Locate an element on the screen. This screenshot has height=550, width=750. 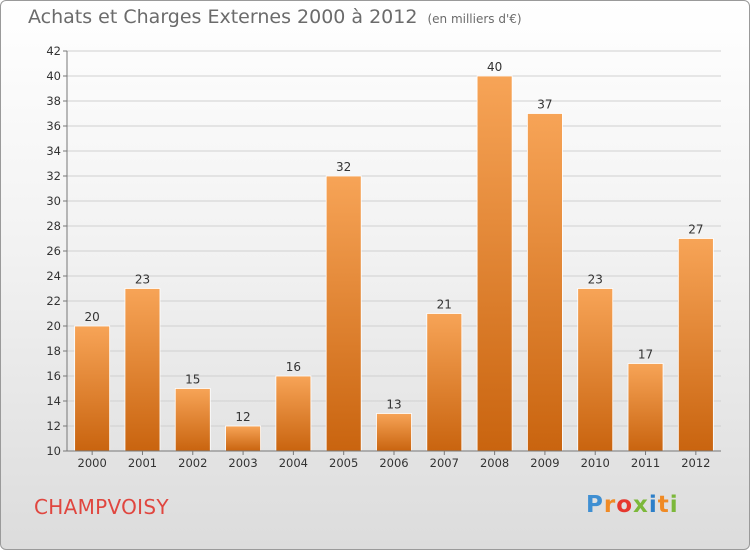
y-tick-label: 32 is located at coordinates (53, 176).